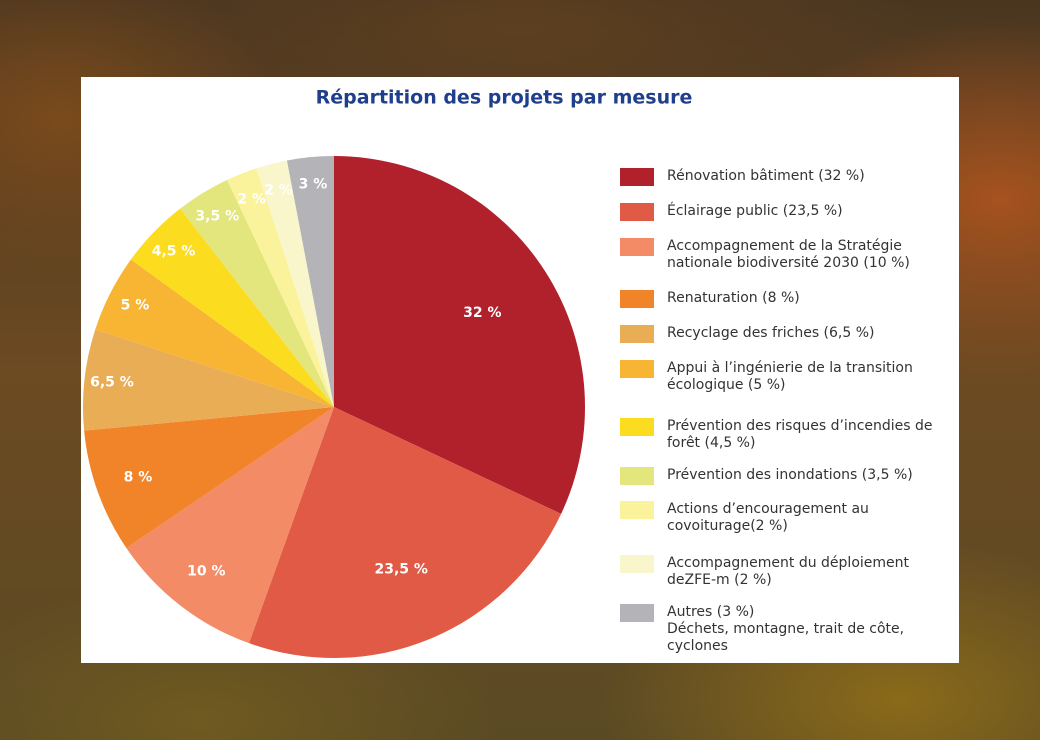 The image size is (1040, 740). I want to click on slice-label: 8 %, so click(138, 478).